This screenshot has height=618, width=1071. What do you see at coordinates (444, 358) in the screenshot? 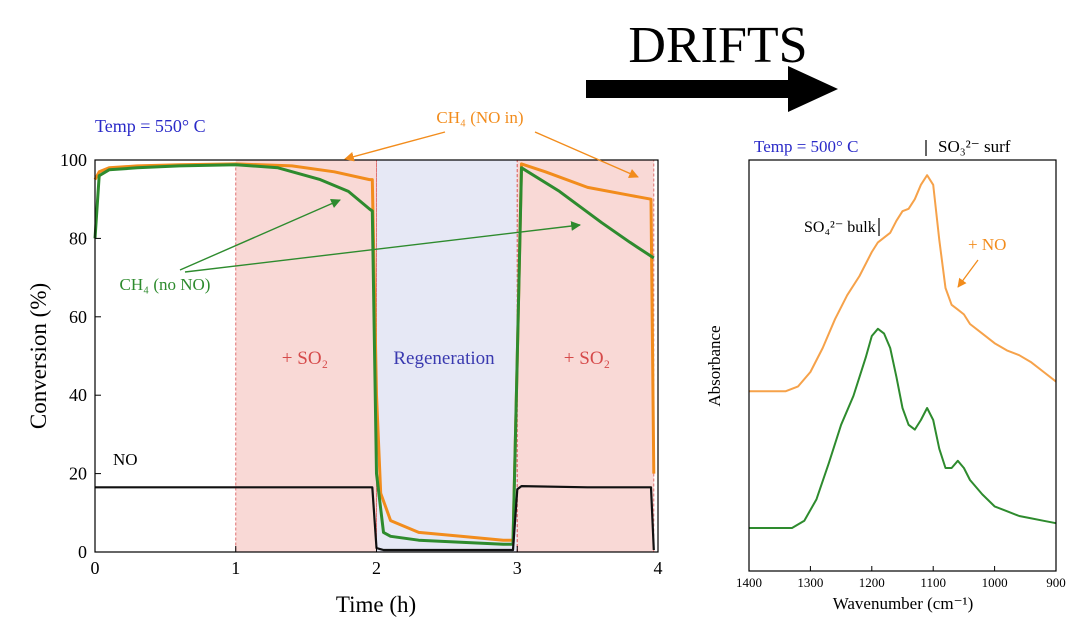
I see `region-label-regeneration: Regeneration` at bounding box center [444, 358].